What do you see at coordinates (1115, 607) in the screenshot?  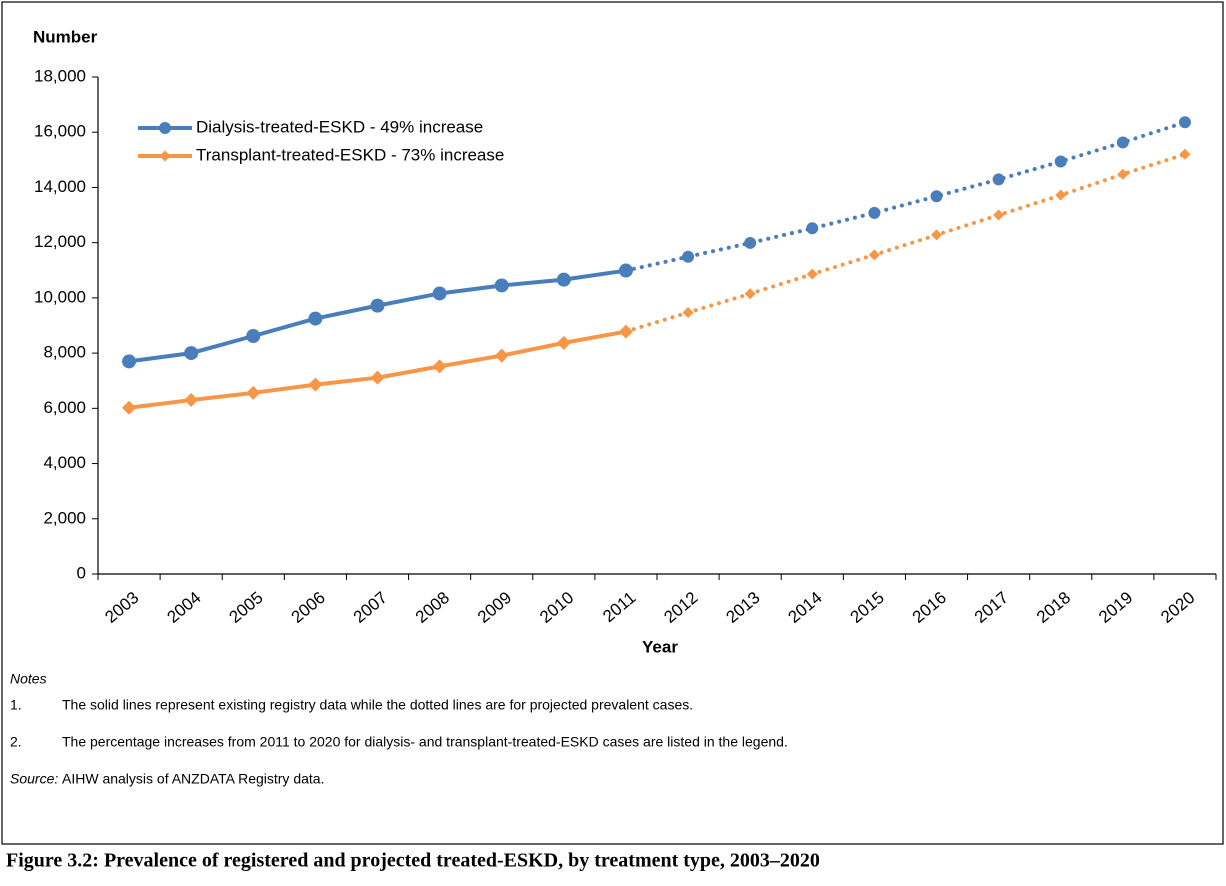 I see `x-tick-label: 2019` at bounding box center [1115, 607].